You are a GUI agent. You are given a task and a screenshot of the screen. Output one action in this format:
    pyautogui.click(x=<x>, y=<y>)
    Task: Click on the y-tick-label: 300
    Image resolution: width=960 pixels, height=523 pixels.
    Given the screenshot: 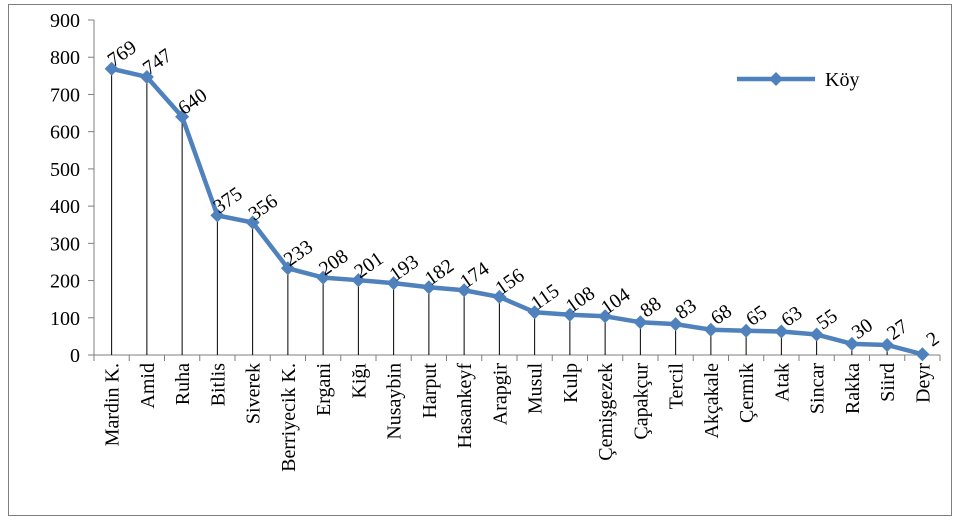 What is the action you would take?
    pyautogui.click(x=65, y=244)
    